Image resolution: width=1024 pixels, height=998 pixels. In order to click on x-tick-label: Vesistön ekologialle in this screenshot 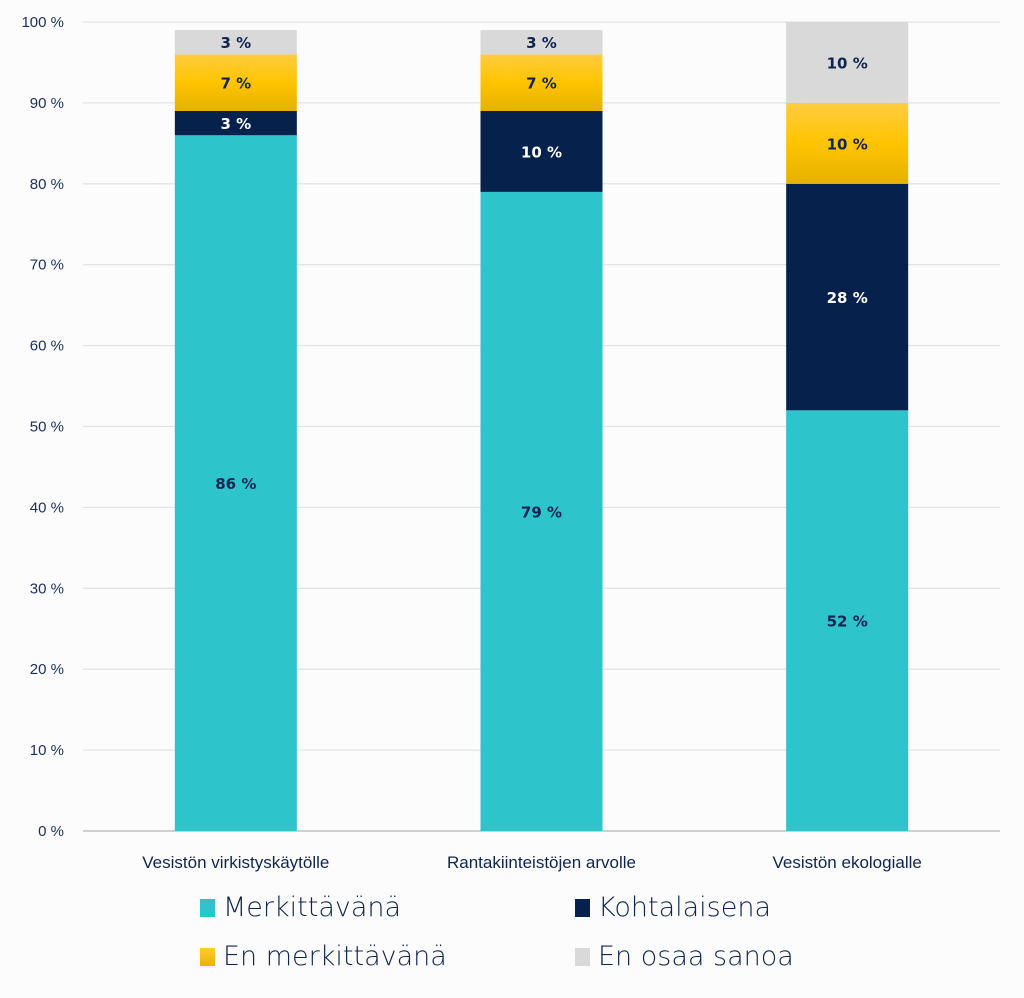, I will do `click(847, 862)`.